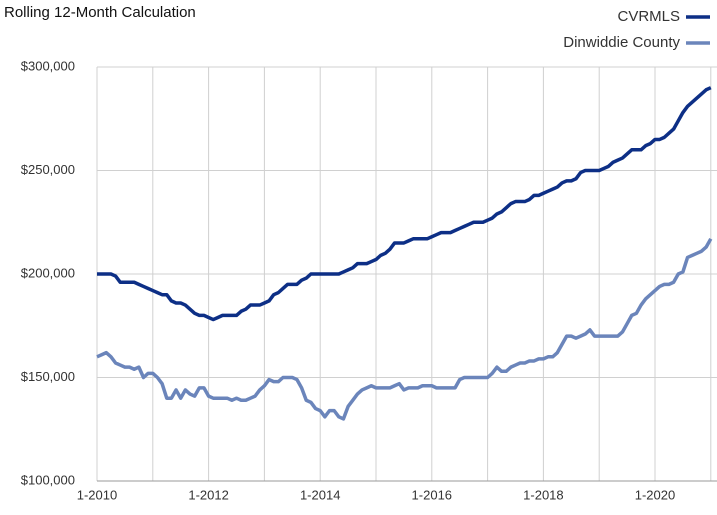 The image size is (717, 515). Describe the element at coordinates (432, 494) in the screenshot. I see `x-tick-label: 1-2016` at that location.